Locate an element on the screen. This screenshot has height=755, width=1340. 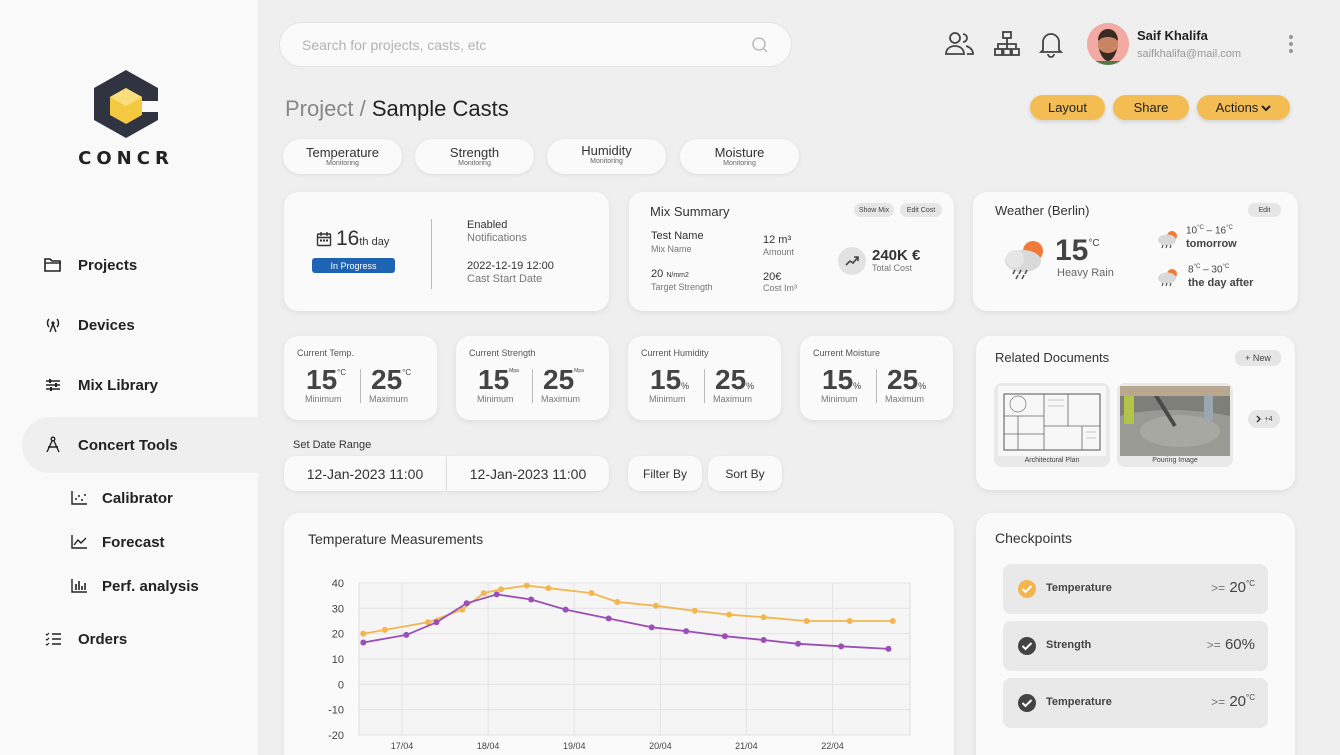
avatar is located at coordinates (1108, 44).